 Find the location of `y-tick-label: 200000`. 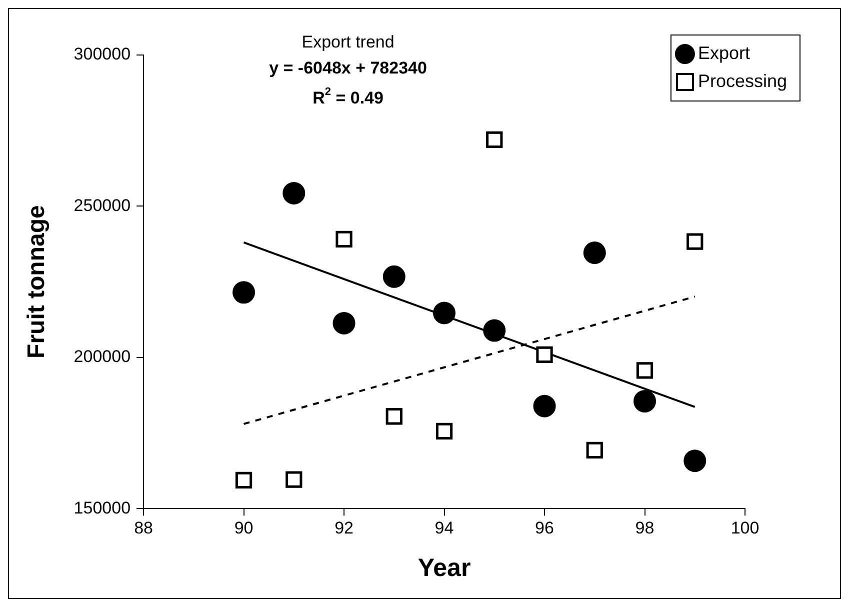

y-tick-label: 200000 is located at coordinates (102, 356).